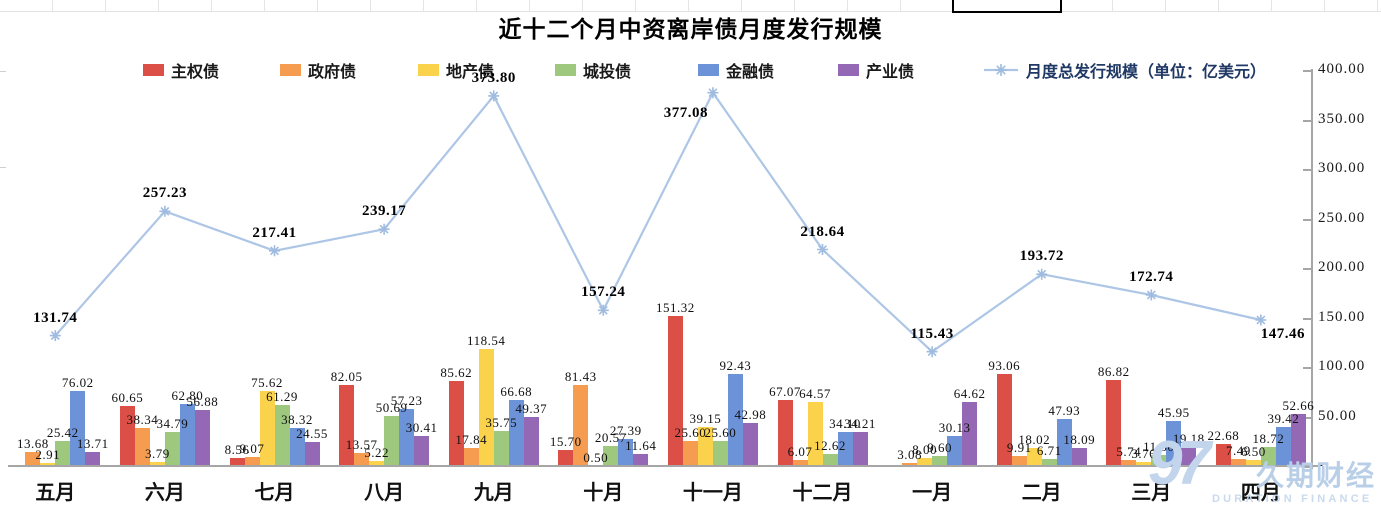 The height and width of the screenshot is (507, 1381). Describe the element at coordinates (690, 453) in the screenshot. I see `bar-政府债-十一月` at that location.